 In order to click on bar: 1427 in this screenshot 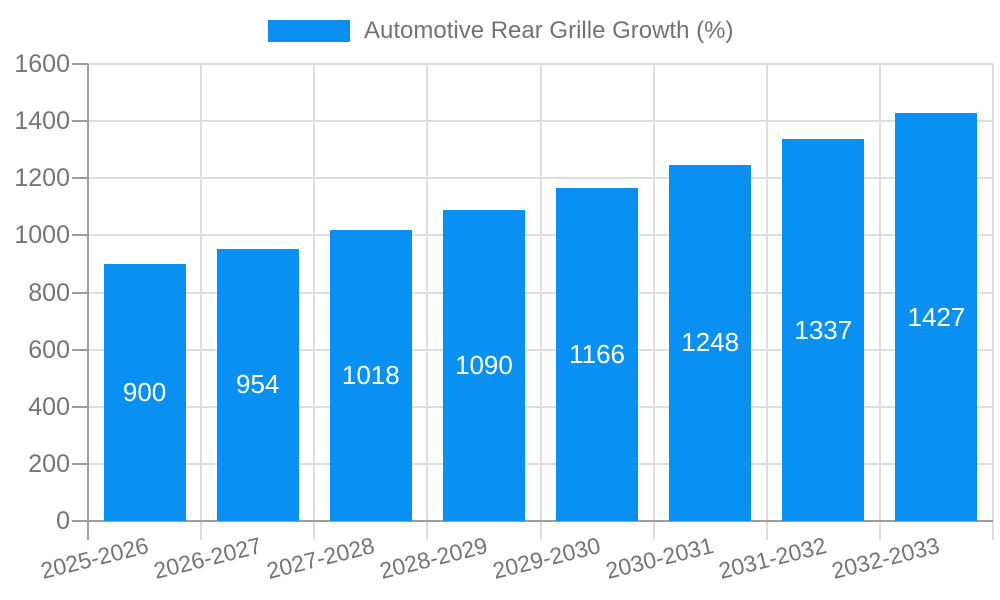, I will do `click(936, 317)`.